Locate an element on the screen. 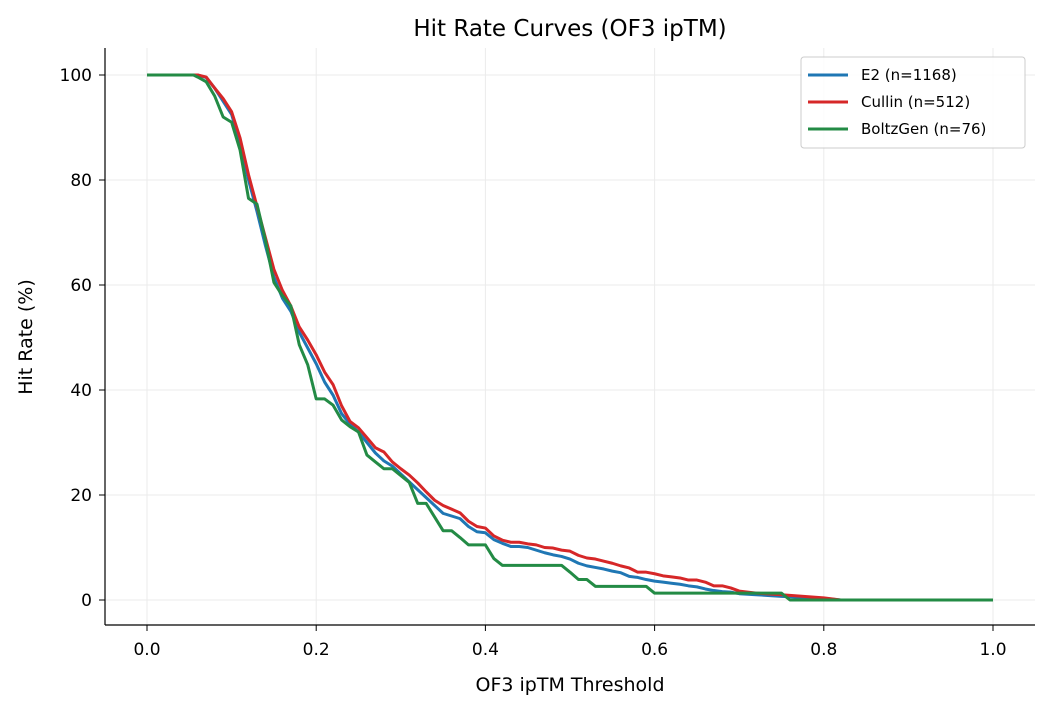  x-ticks: 0.0 0.2 0.4 0.6 0.8 1.0 is located at coordinates (570, 642).